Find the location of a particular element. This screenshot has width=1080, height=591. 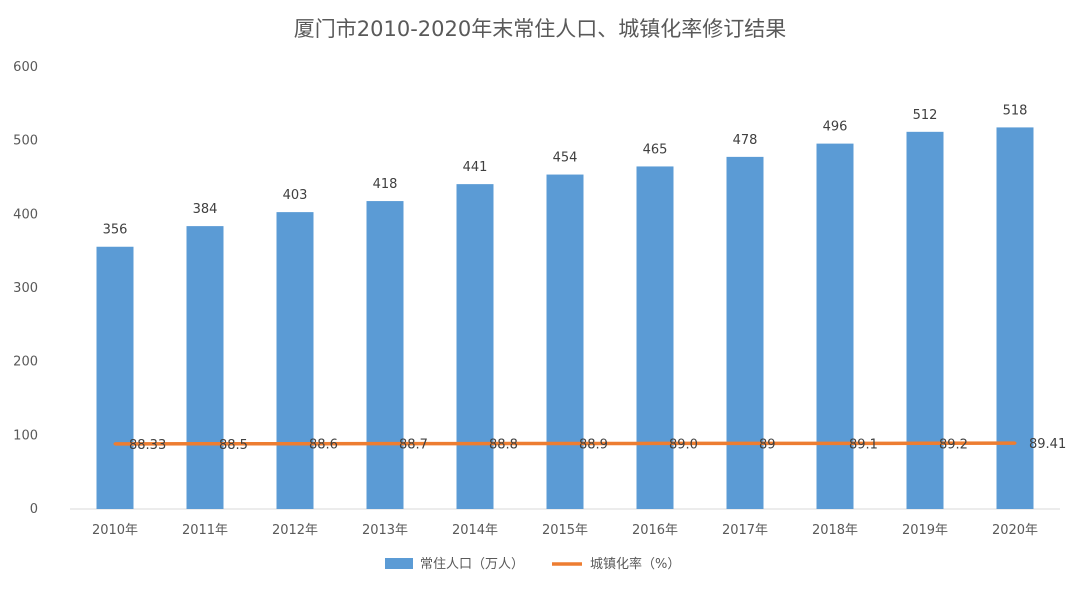

bar-data-label: 454 is located at coordinates (565, 158).